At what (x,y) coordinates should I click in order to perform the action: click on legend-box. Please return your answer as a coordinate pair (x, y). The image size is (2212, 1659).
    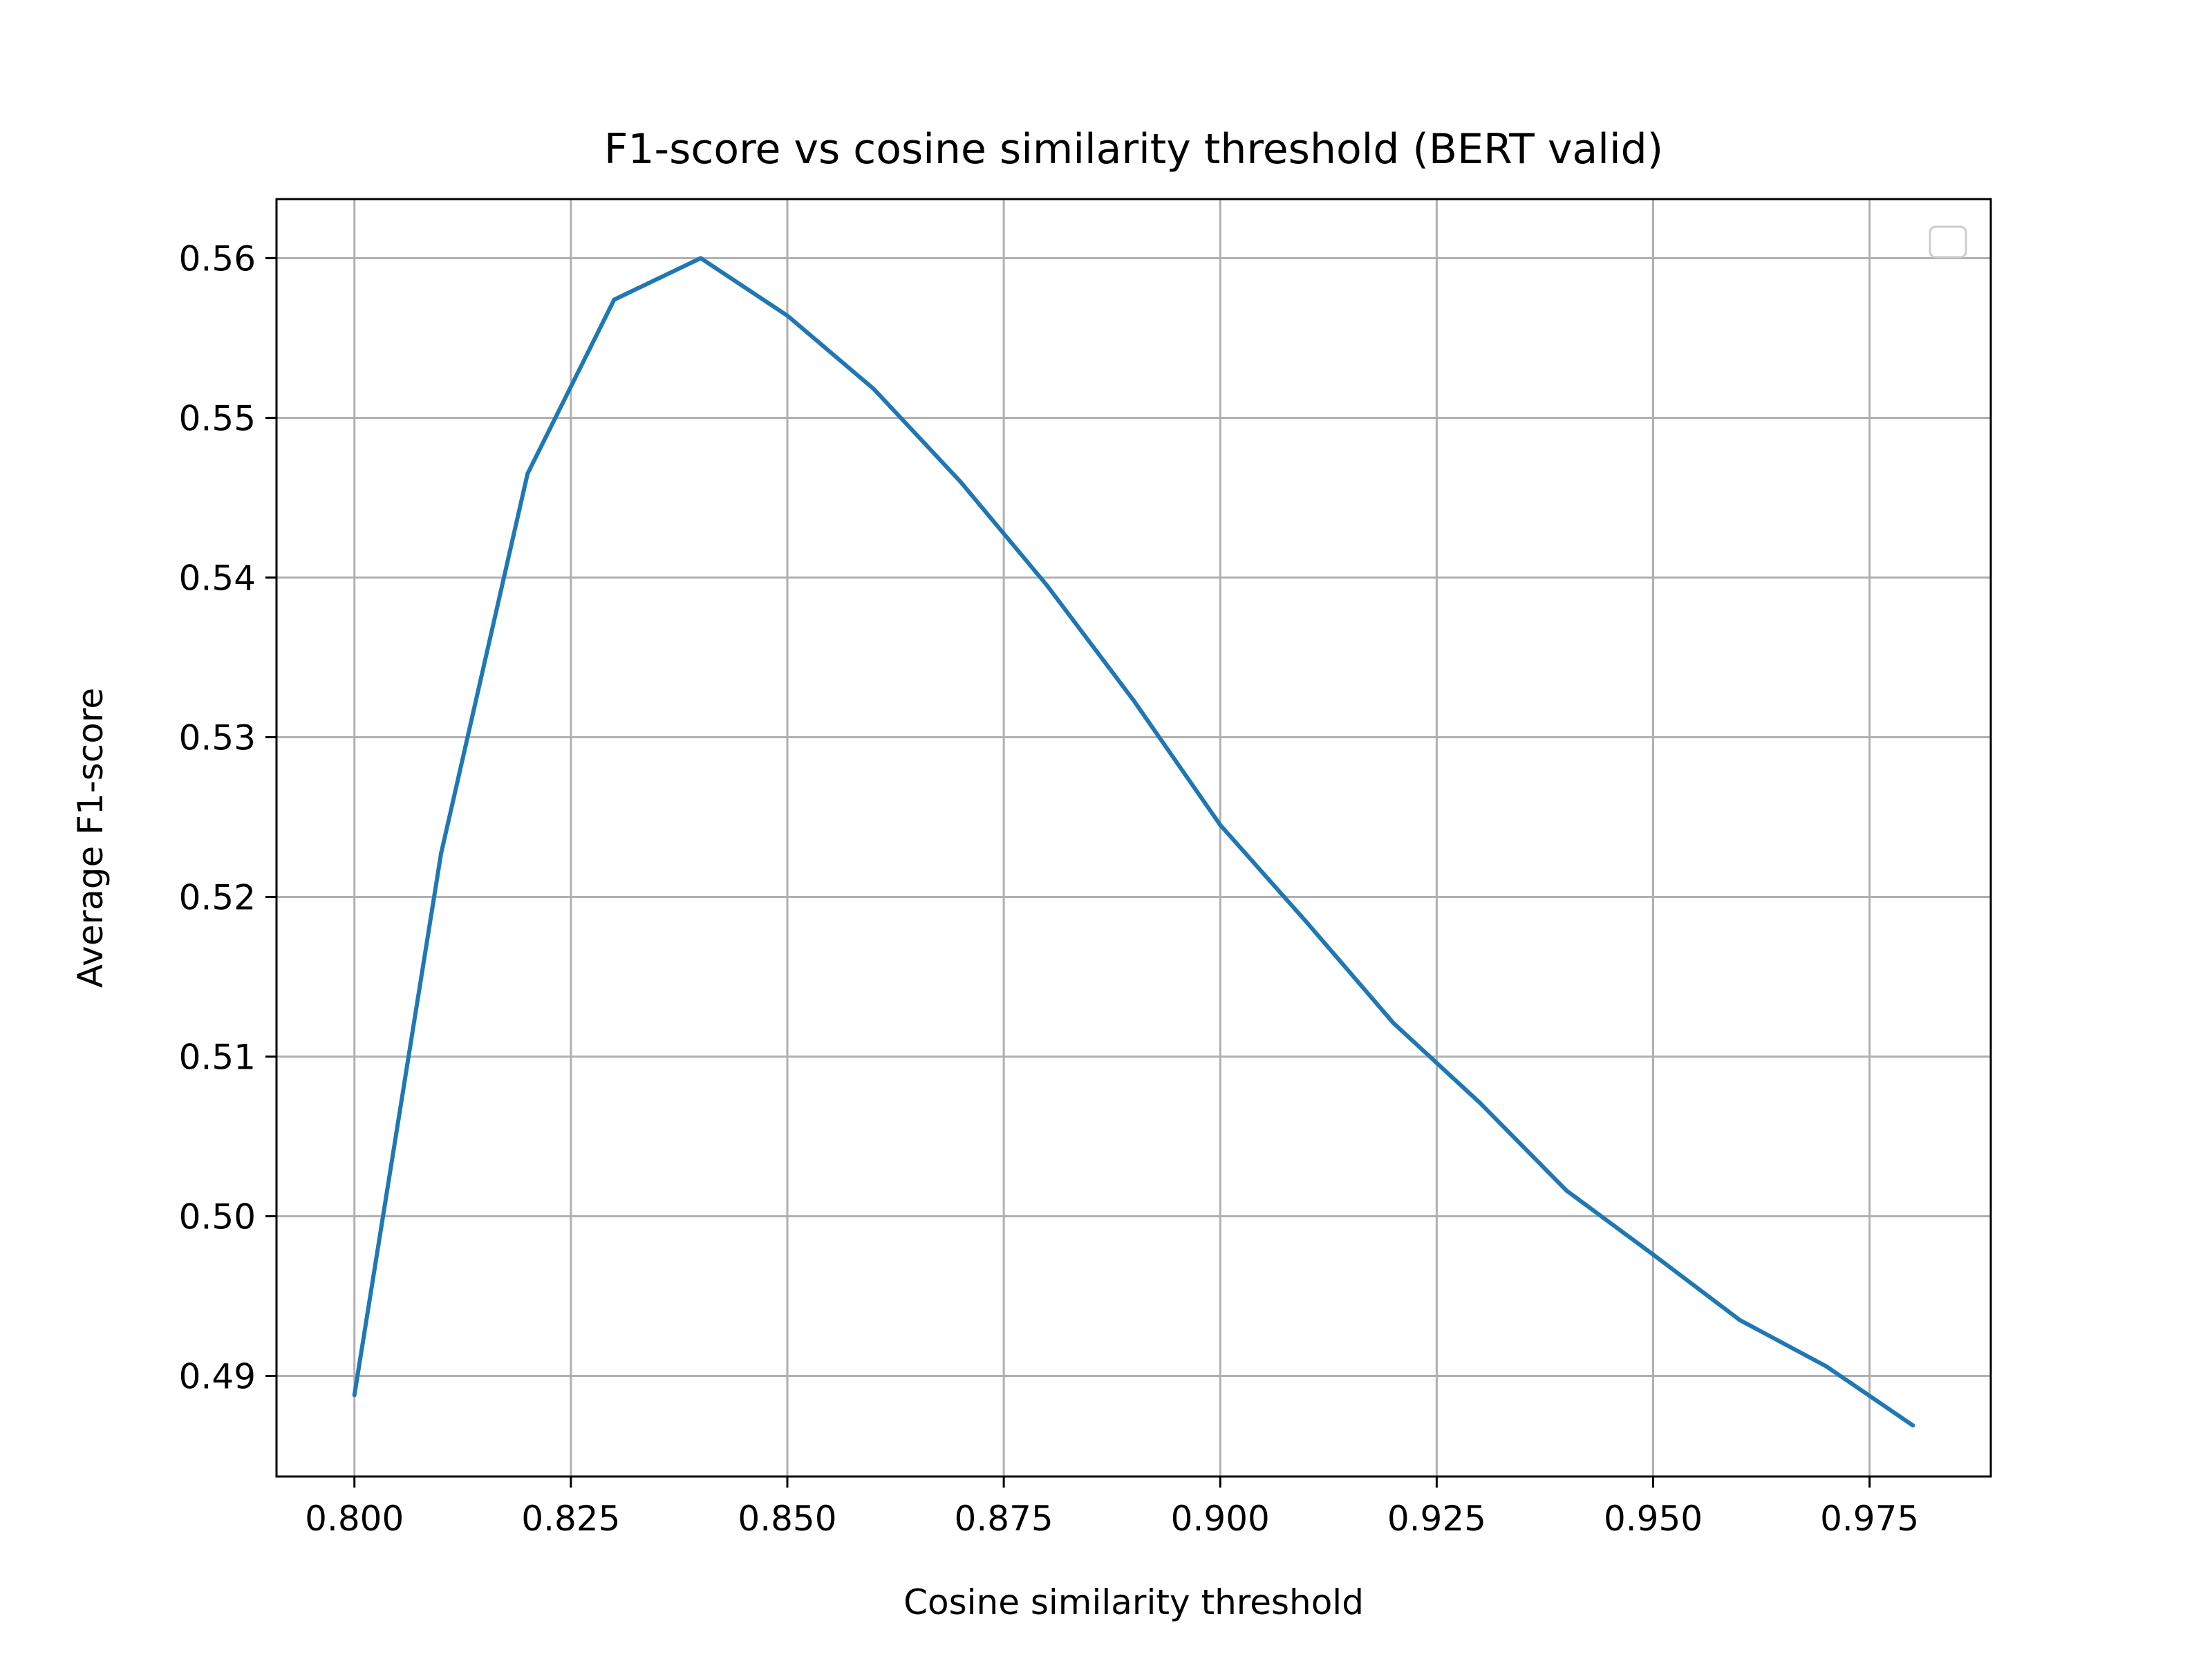
    Looking at the image, I should click on (1948, 242).